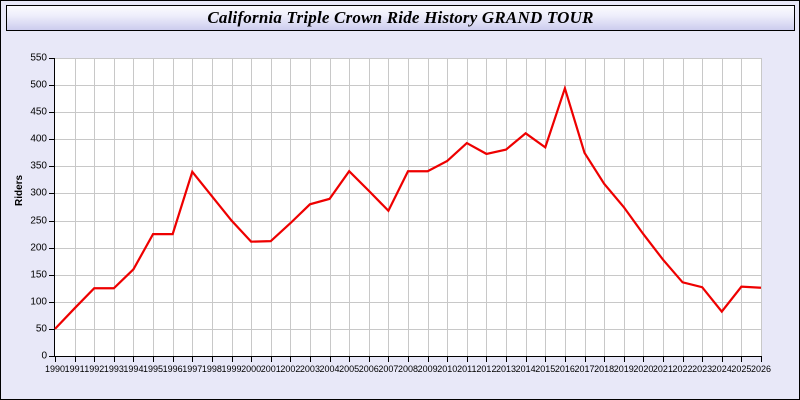 This screenshot has height=400, width=800. What do you see at coordinates (761, 369) in the screenshot?
I see `x-tick-label: 2026` at bounding box center [761, 369].